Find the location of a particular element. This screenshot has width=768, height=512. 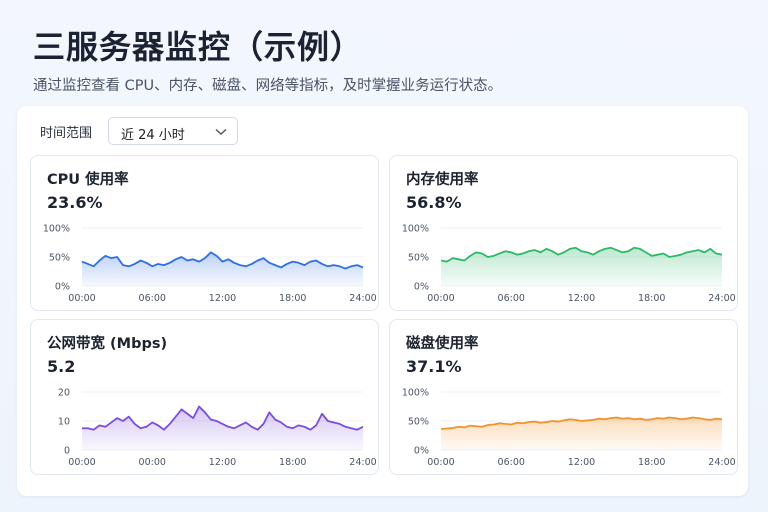

y-tick-label: 0 is located at coordinates (67, 451).